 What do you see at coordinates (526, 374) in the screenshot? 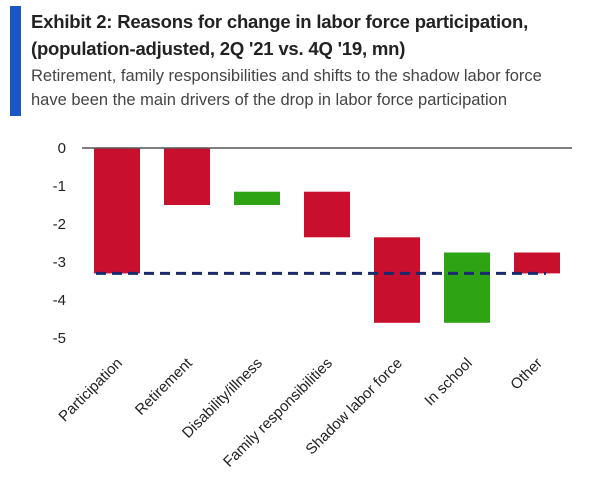
I see `x-tick-label: Other` at bounding box center [526, 374].